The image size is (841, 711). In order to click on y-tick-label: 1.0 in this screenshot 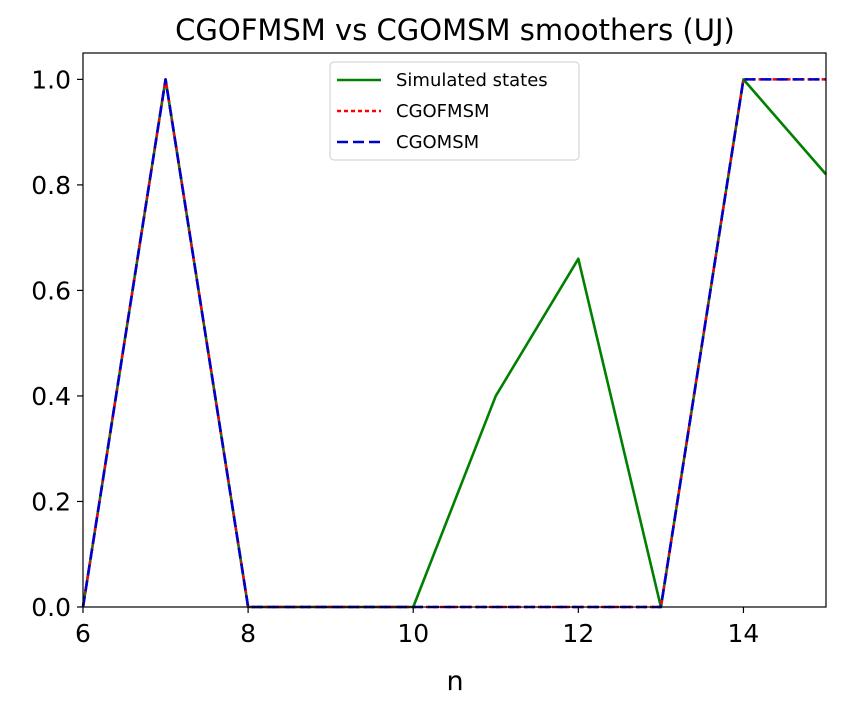, I will do `click(51, 79)`.